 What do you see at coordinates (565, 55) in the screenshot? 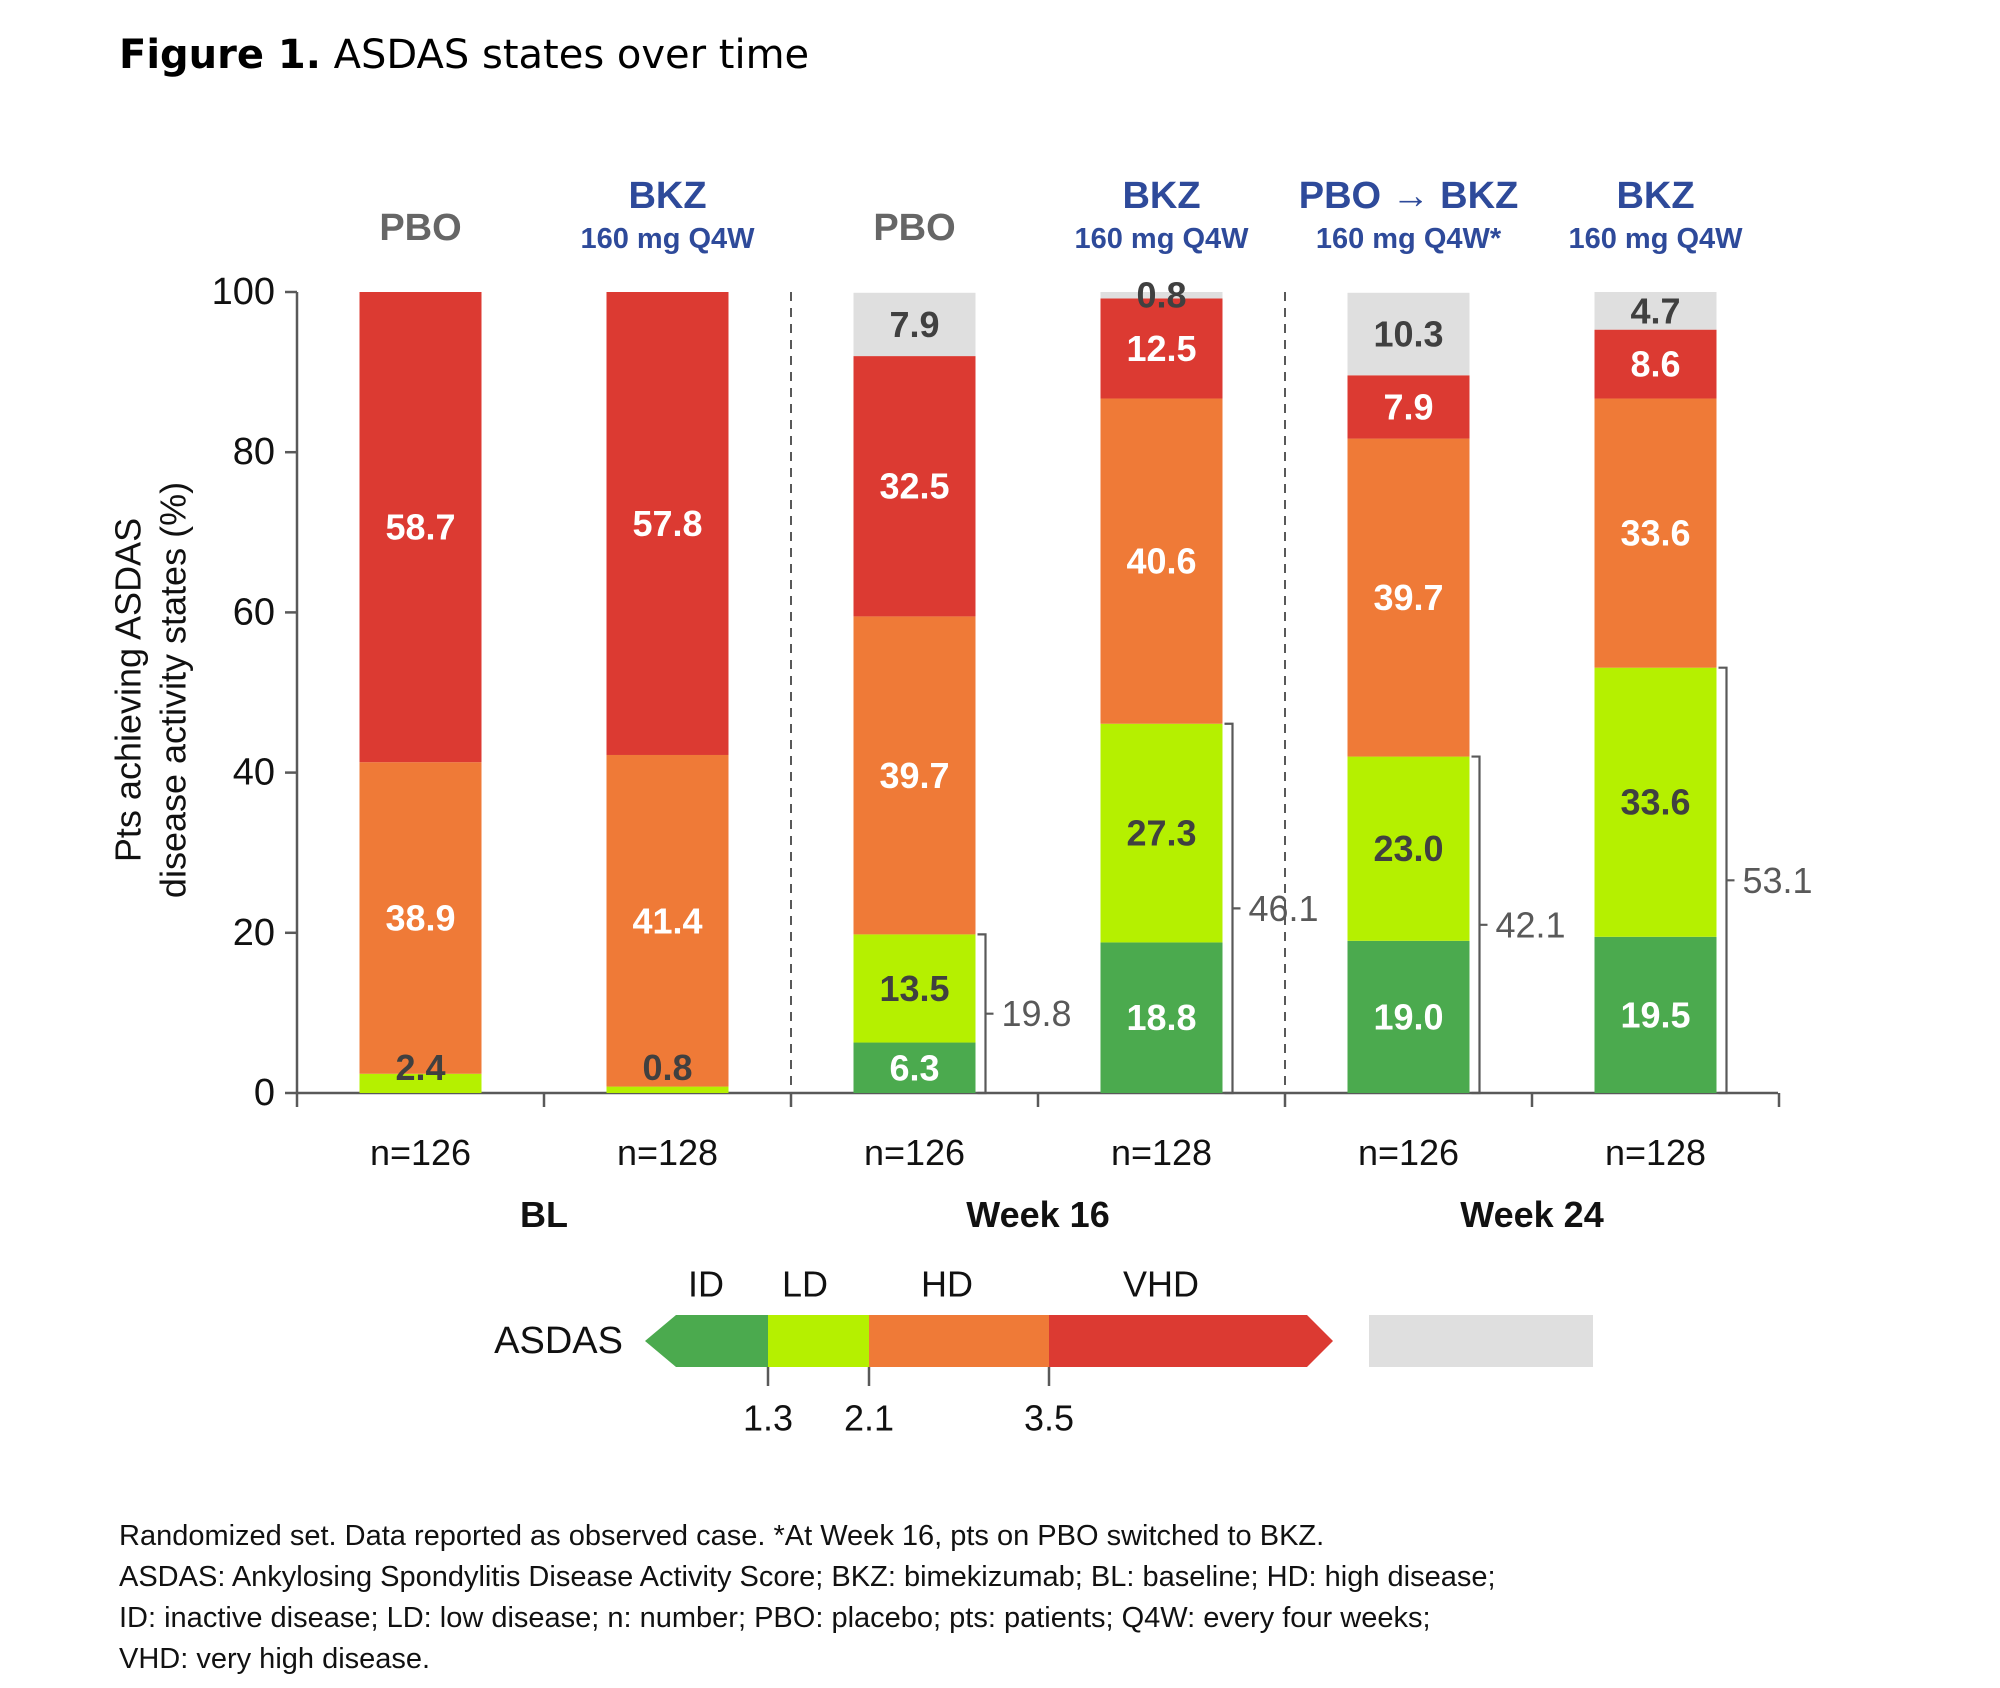
I see `figure-title-text: ASDAS states over time` at bounding box center [565, 55].